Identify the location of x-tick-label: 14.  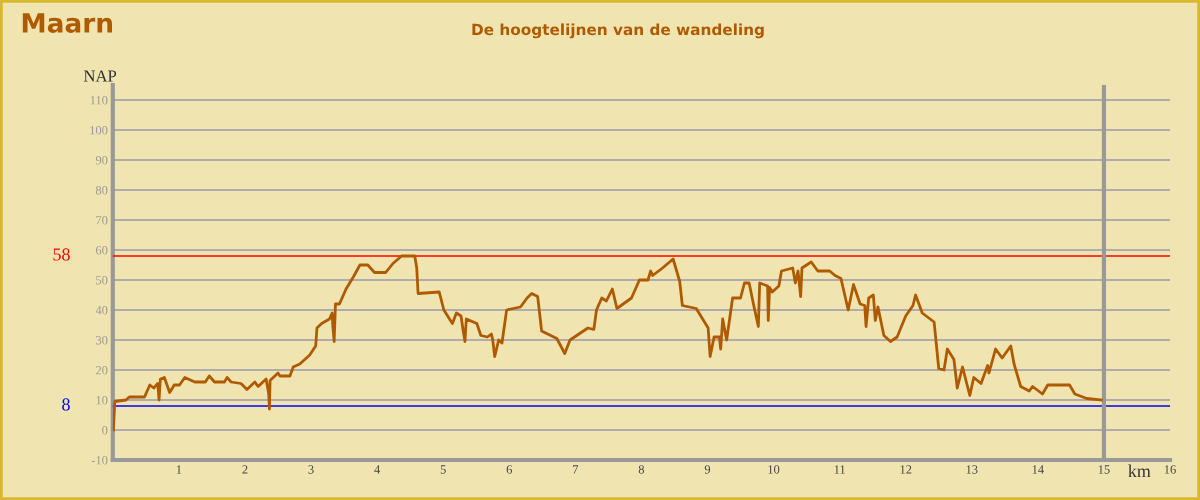
(1038, 469).